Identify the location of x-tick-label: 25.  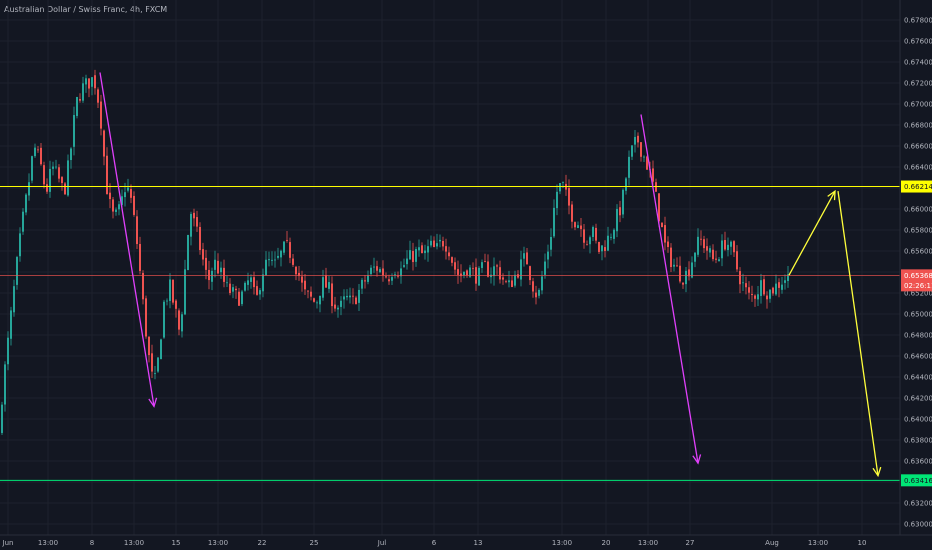
(314, 543).